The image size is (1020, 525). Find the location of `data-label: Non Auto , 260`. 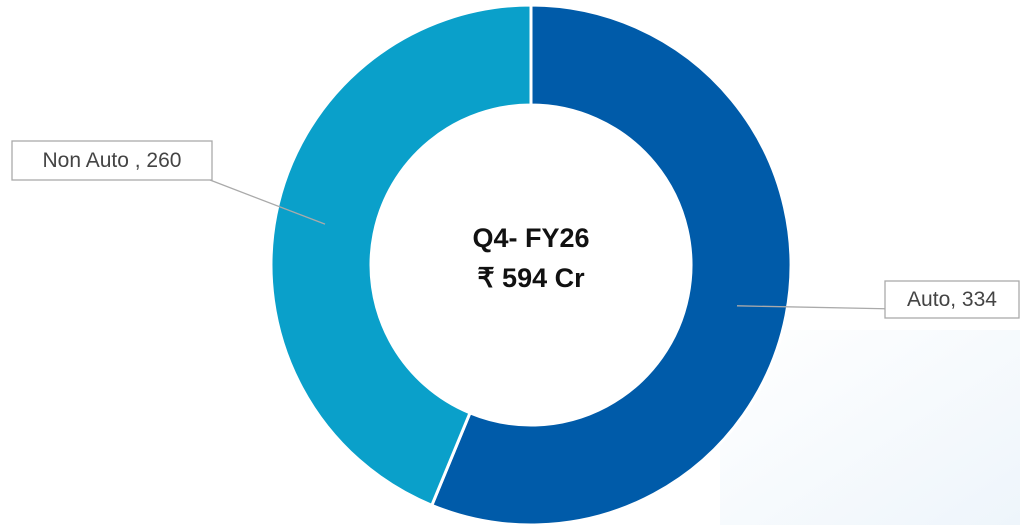

data-label: Non Auto , 260 is located at coordinates (112, 160).